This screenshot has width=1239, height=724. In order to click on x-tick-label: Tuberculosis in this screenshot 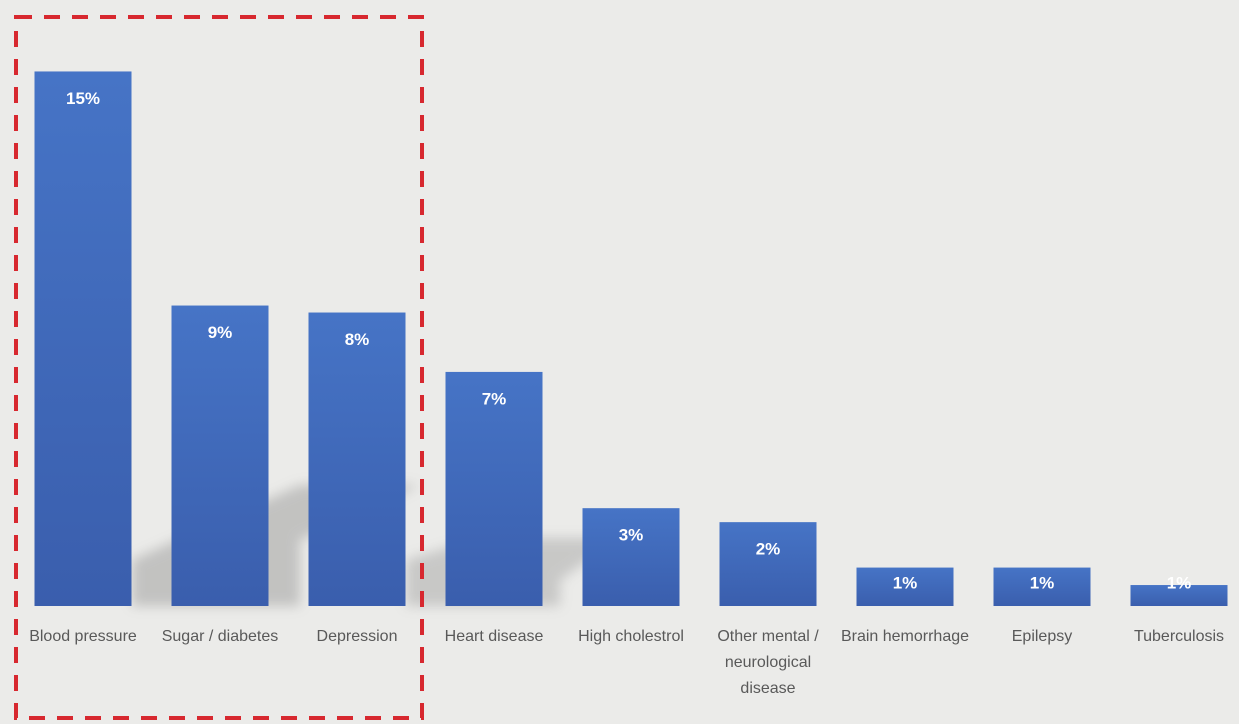, I will do `click(1179, 636)`.